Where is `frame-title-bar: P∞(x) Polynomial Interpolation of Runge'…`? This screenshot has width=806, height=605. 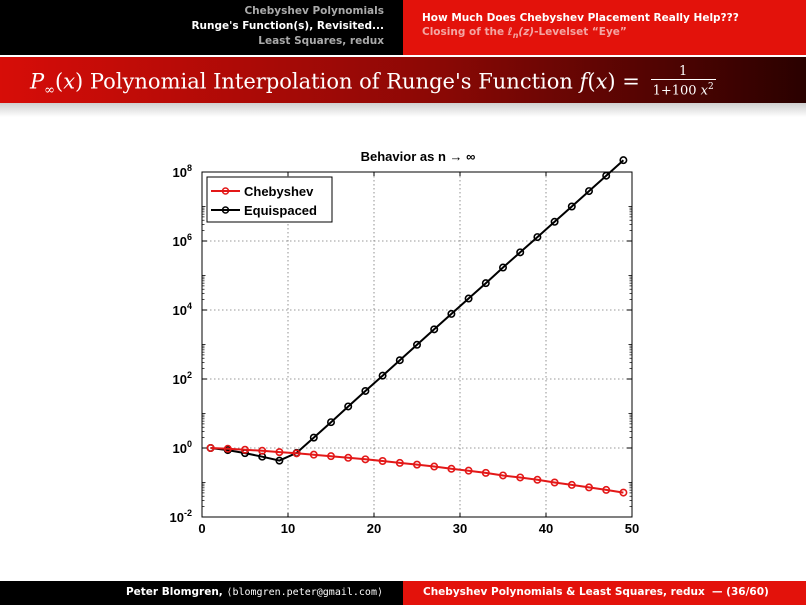 frame-title-bar: P∞(x) Polynomial Interpolation of Runge'… is located at coordinates (403, 80).